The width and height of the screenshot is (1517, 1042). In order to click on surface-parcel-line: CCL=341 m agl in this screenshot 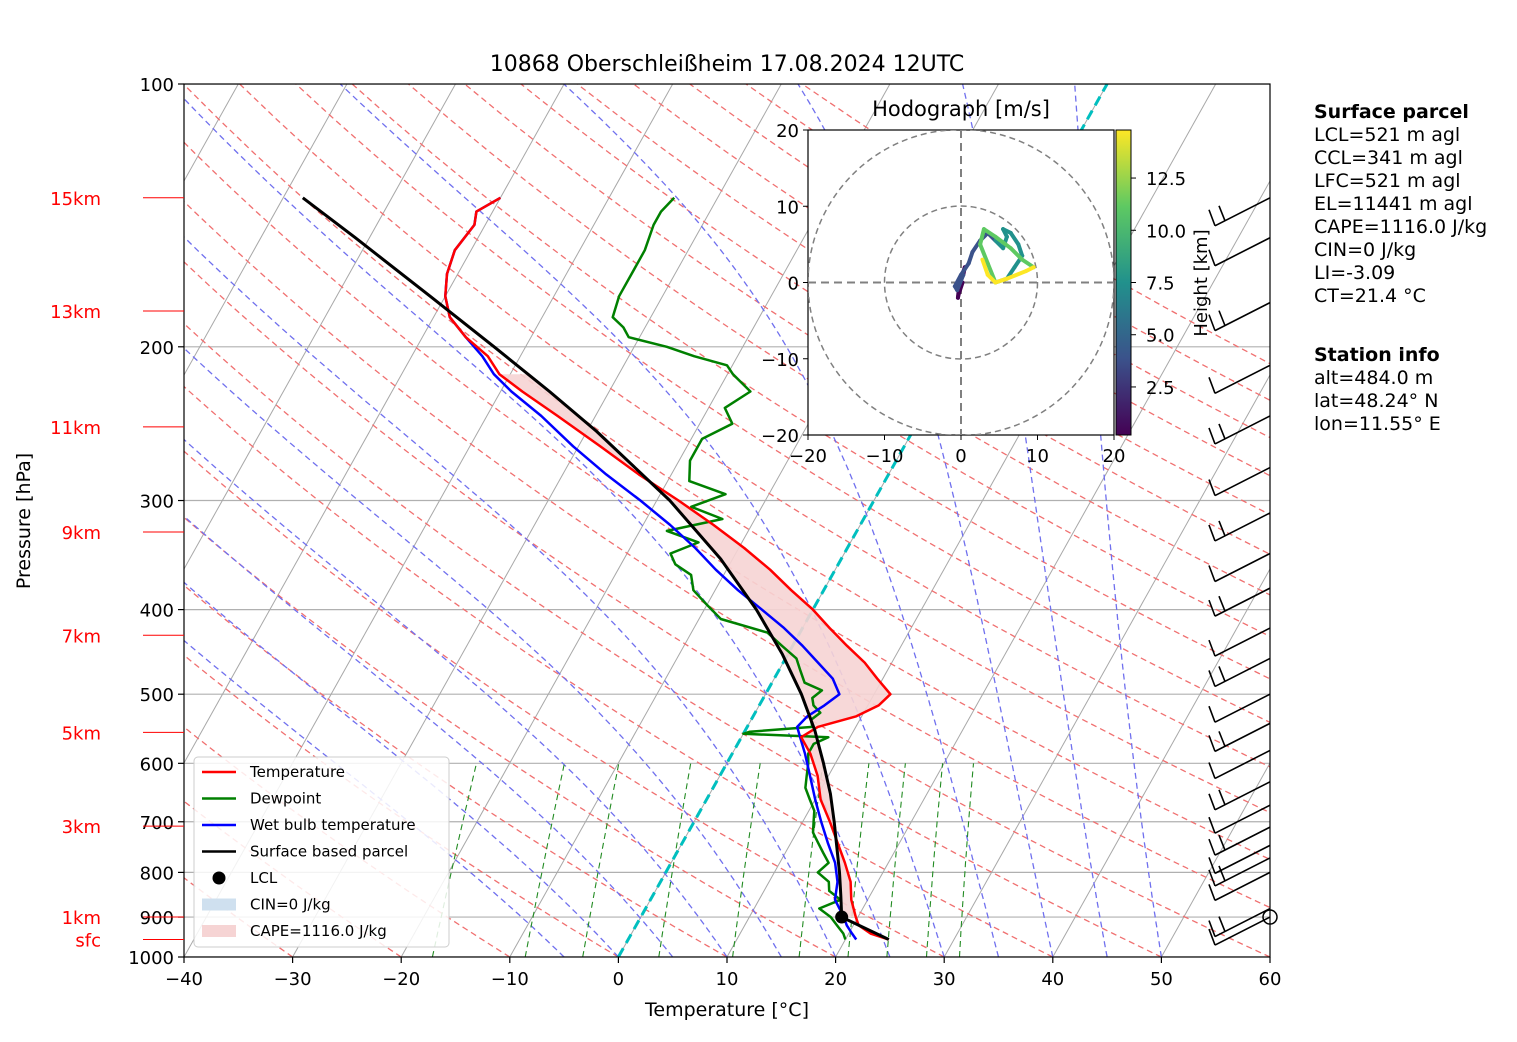, I will do `click(1388, 158)`.